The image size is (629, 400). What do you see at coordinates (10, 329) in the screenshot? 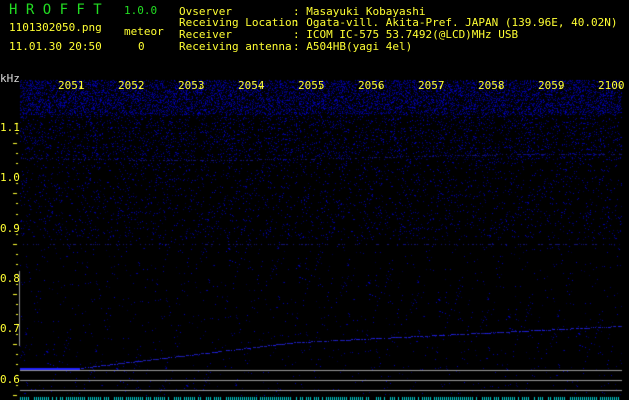
I see `freq-label: 0.7` at bounding box center [10, 329].